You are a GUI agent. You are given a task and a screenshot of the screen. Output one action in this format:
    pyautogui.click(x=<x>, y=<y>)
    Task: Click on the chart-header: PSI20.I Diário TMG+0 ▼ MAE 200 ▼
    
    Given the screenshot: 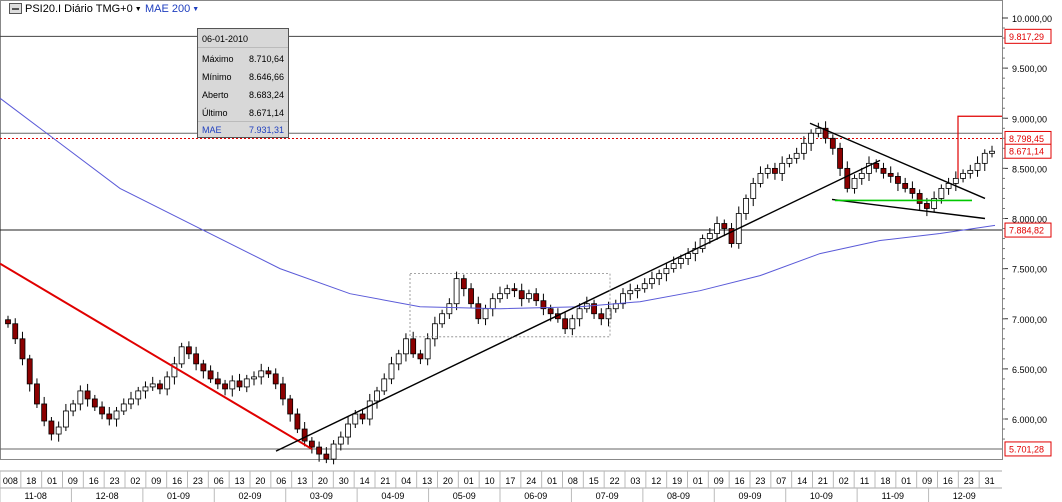 What is the action you would take?
    pyautogui.click(x=501, y=9)
    